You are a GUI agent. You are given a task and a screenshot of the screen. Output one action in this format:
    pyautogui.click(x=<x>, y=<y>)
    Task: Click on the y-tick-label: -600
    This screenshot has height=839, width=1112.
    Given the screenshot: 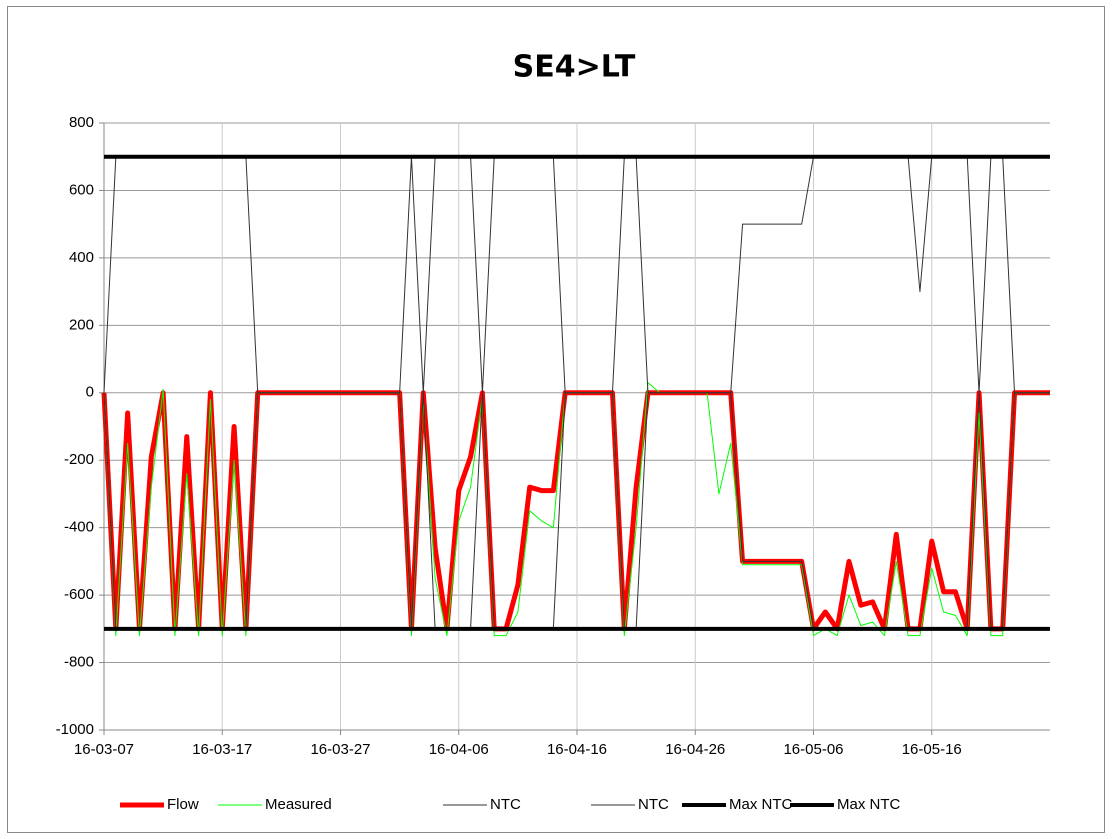 What is the action you would take?
    pyautogui.click(x=79, y=594)
    